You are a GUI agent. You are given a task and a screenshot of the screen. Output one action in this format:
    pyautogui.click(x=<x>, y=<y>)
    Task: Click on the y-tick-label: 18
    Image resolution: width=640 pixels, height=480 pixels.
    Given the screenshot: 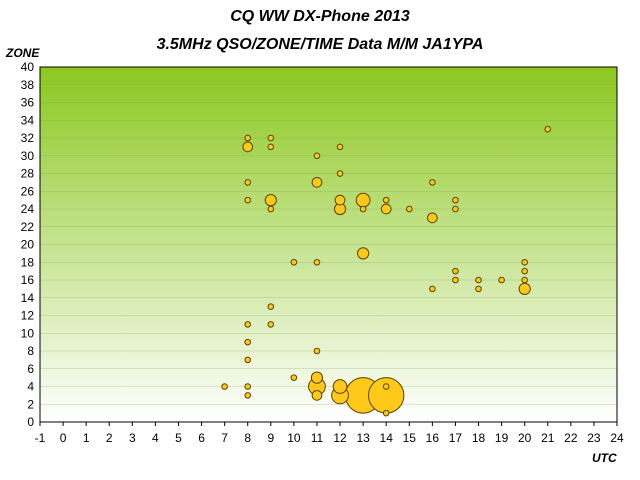 What is the action you would take?
    pyautogui.click(x=28, y=262)
    